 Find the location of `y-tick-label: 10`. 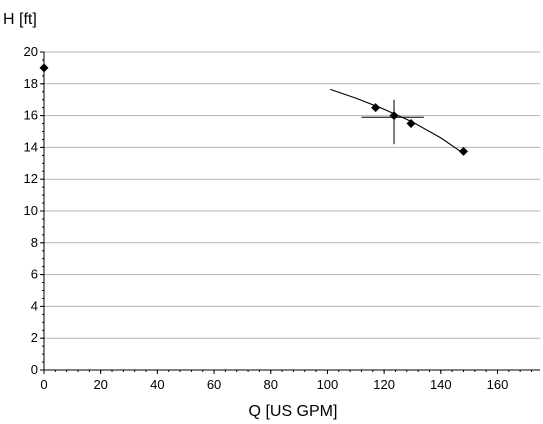

y-tick-label: 10 is located at coordinates (31, 210).